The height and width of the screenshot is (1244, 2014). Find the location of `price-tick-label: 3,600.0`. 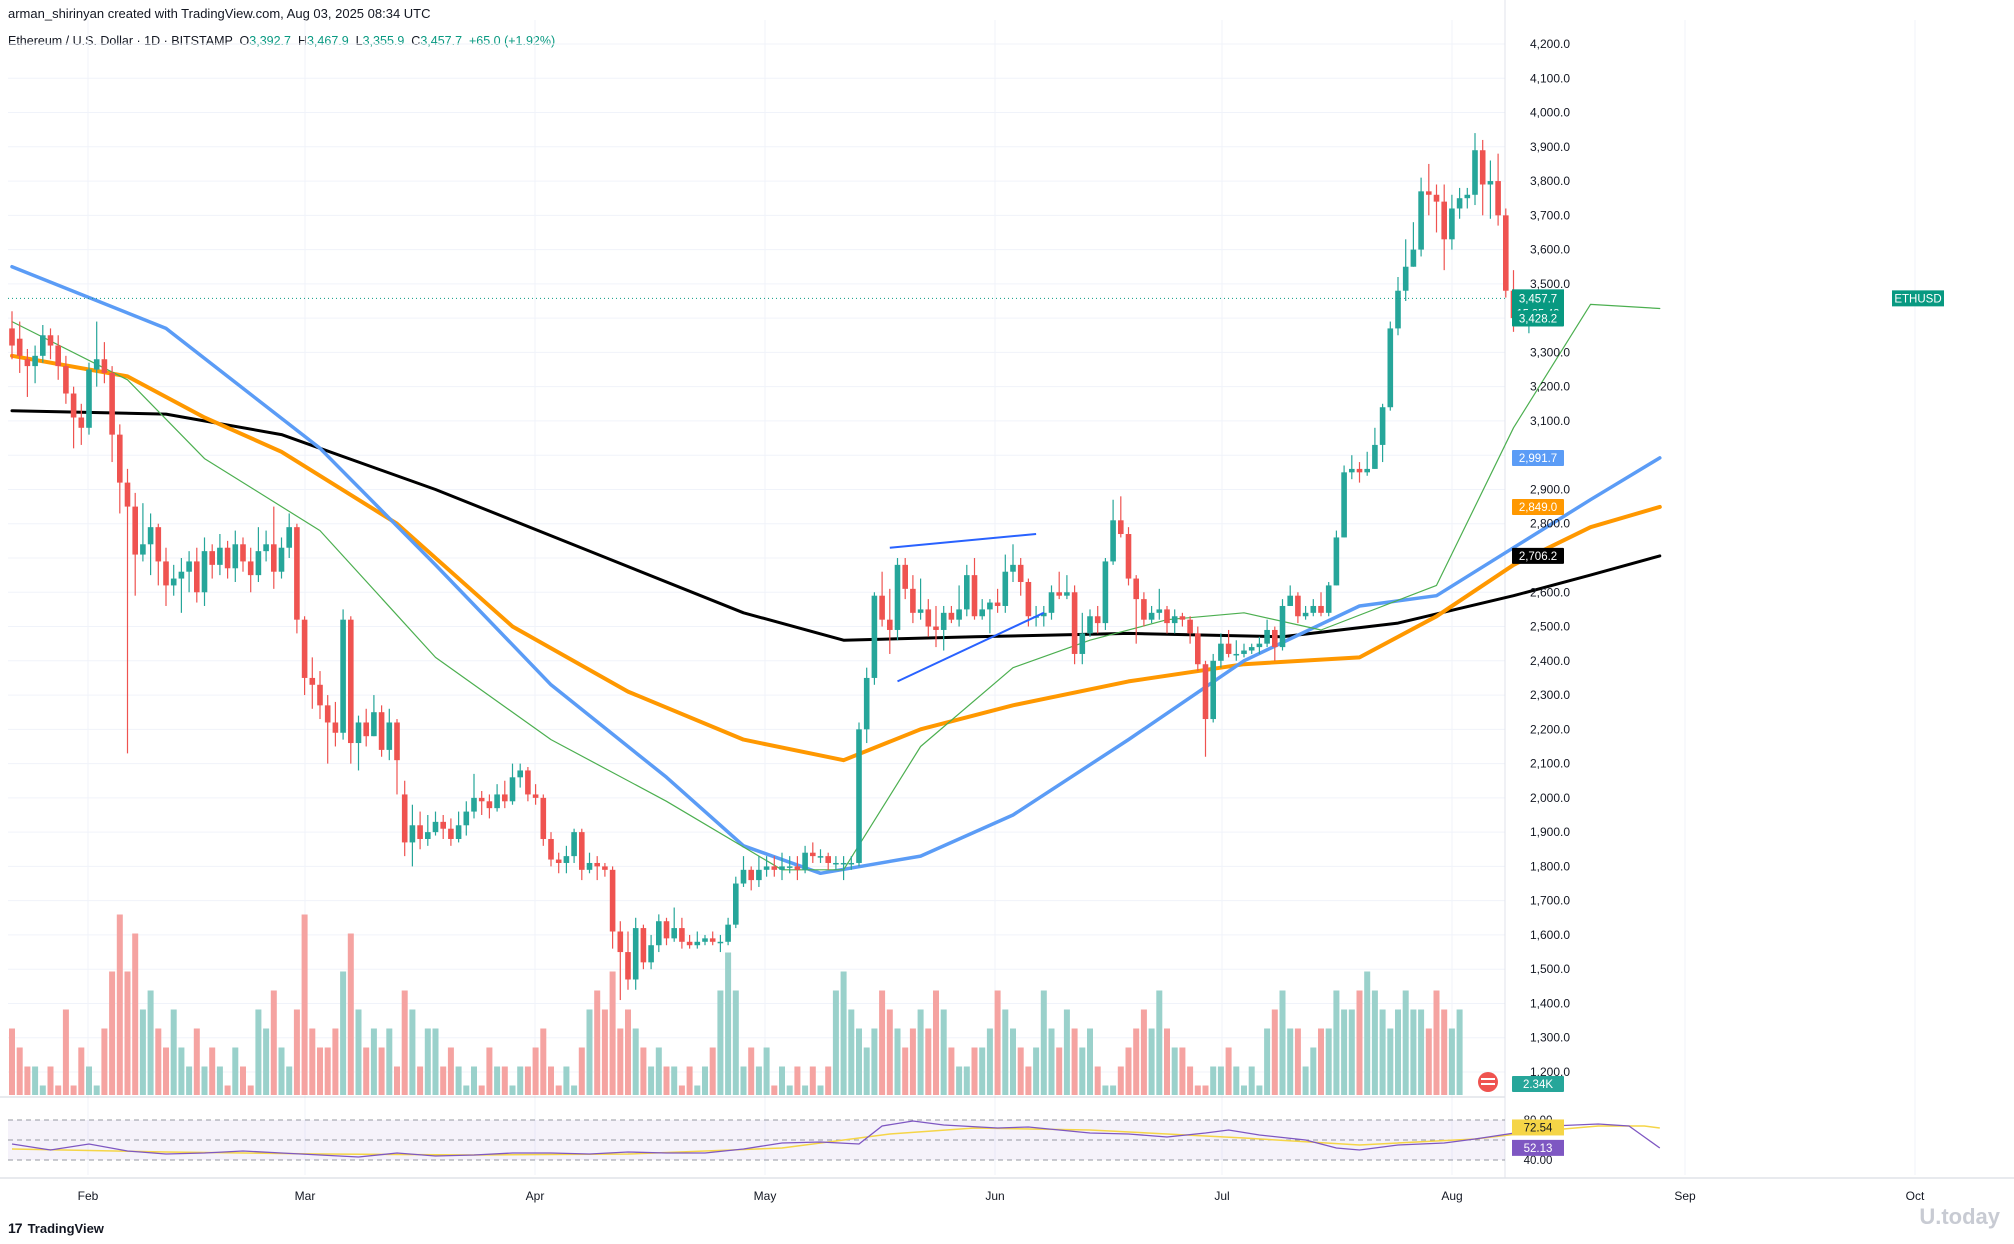

price-tick-label: 3,600.0 is located at coordinates (1550, 250).